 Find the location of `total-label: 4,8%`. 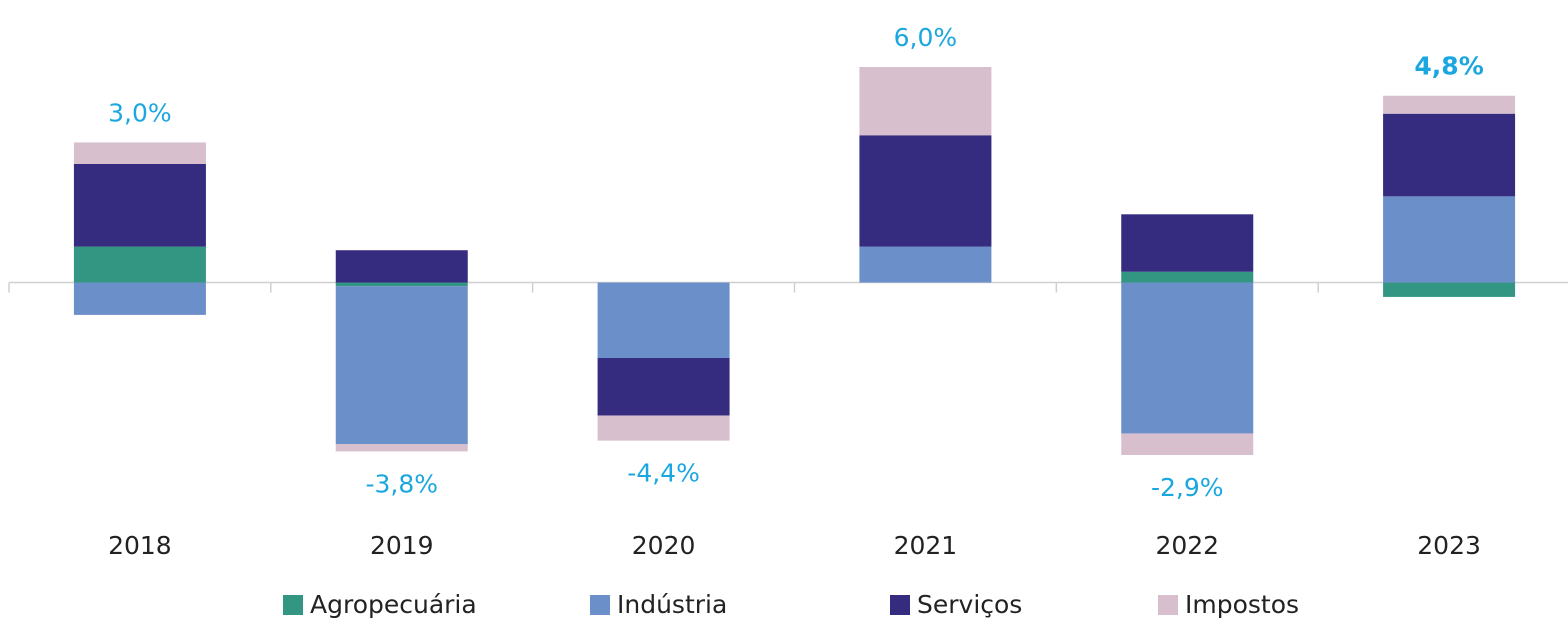

total-label: 4,8% is located at coordinates (1448, 66).